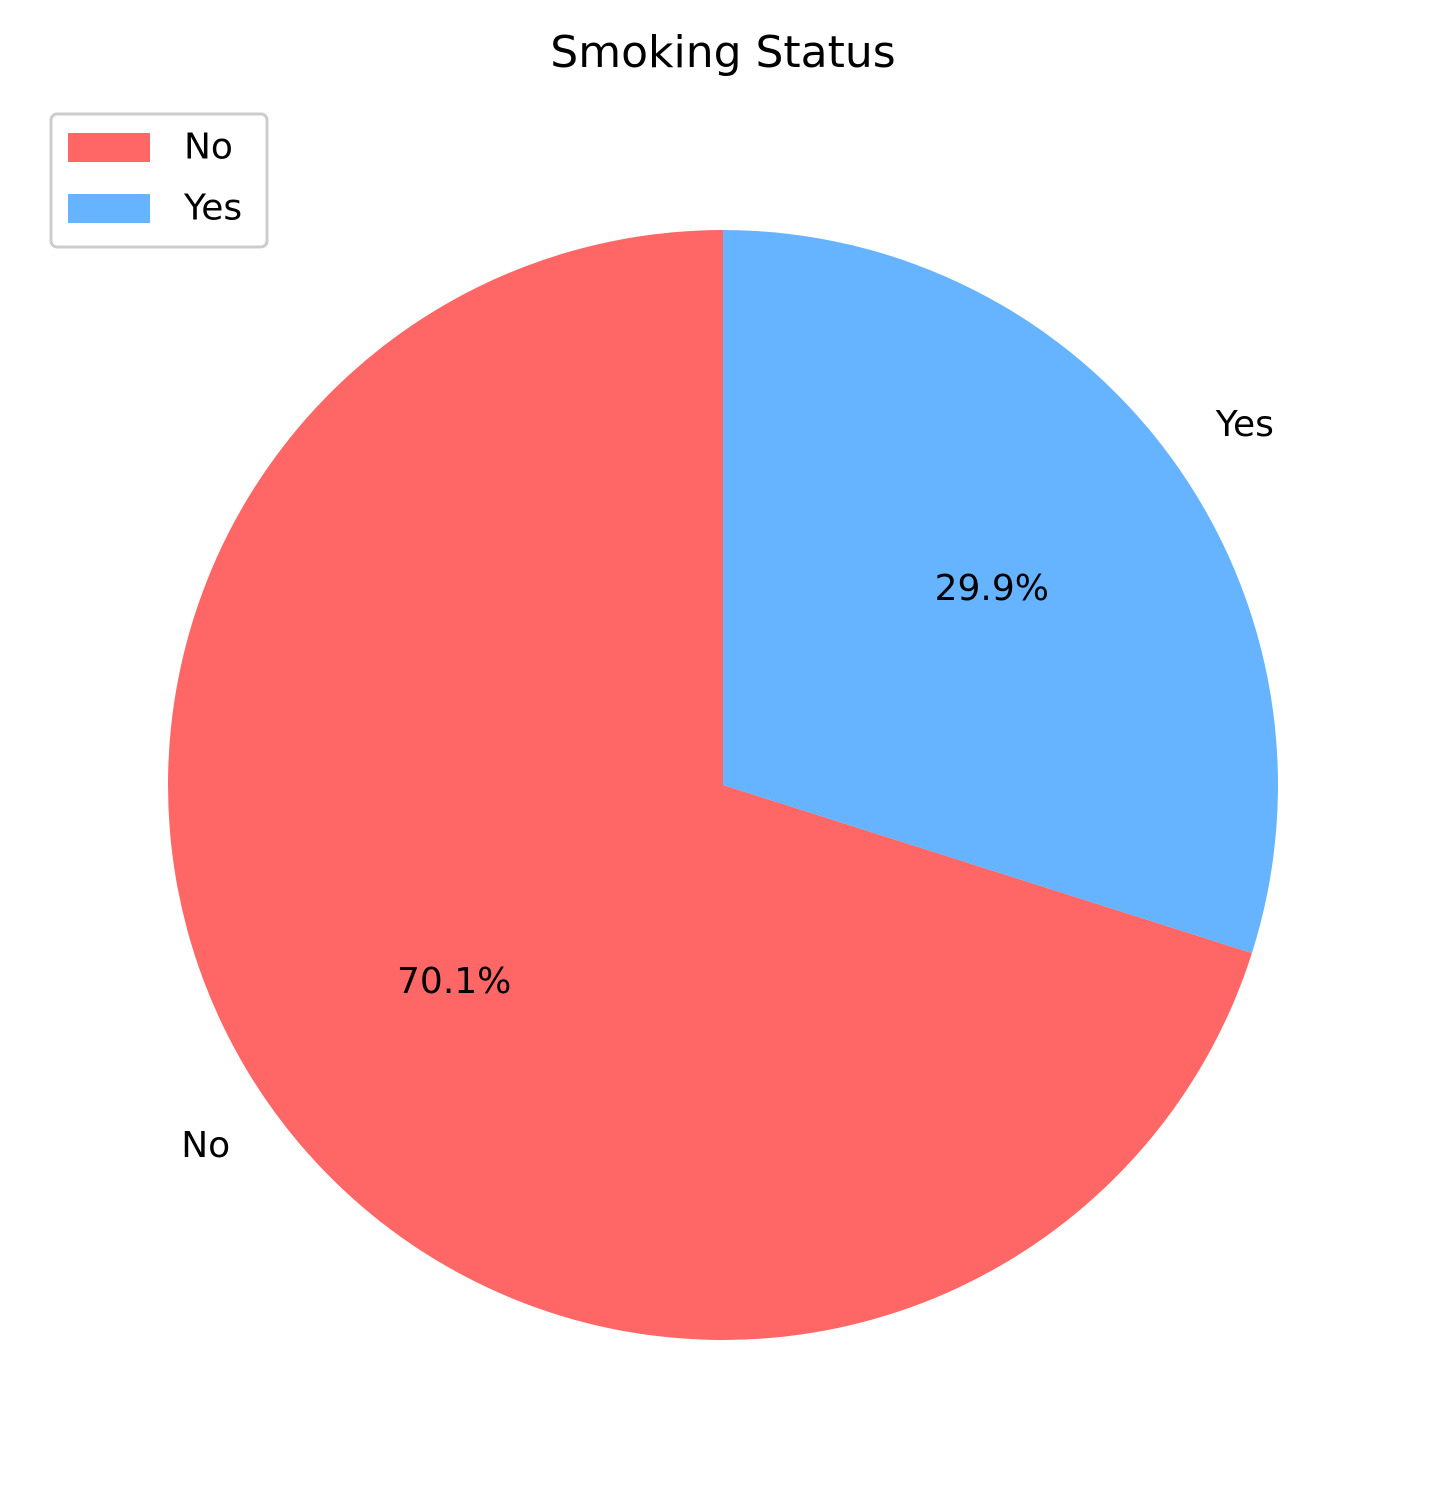 The image size is (1446, 1509). I want to click on slice-percent-yes: 29.9%, so click(992, 588).